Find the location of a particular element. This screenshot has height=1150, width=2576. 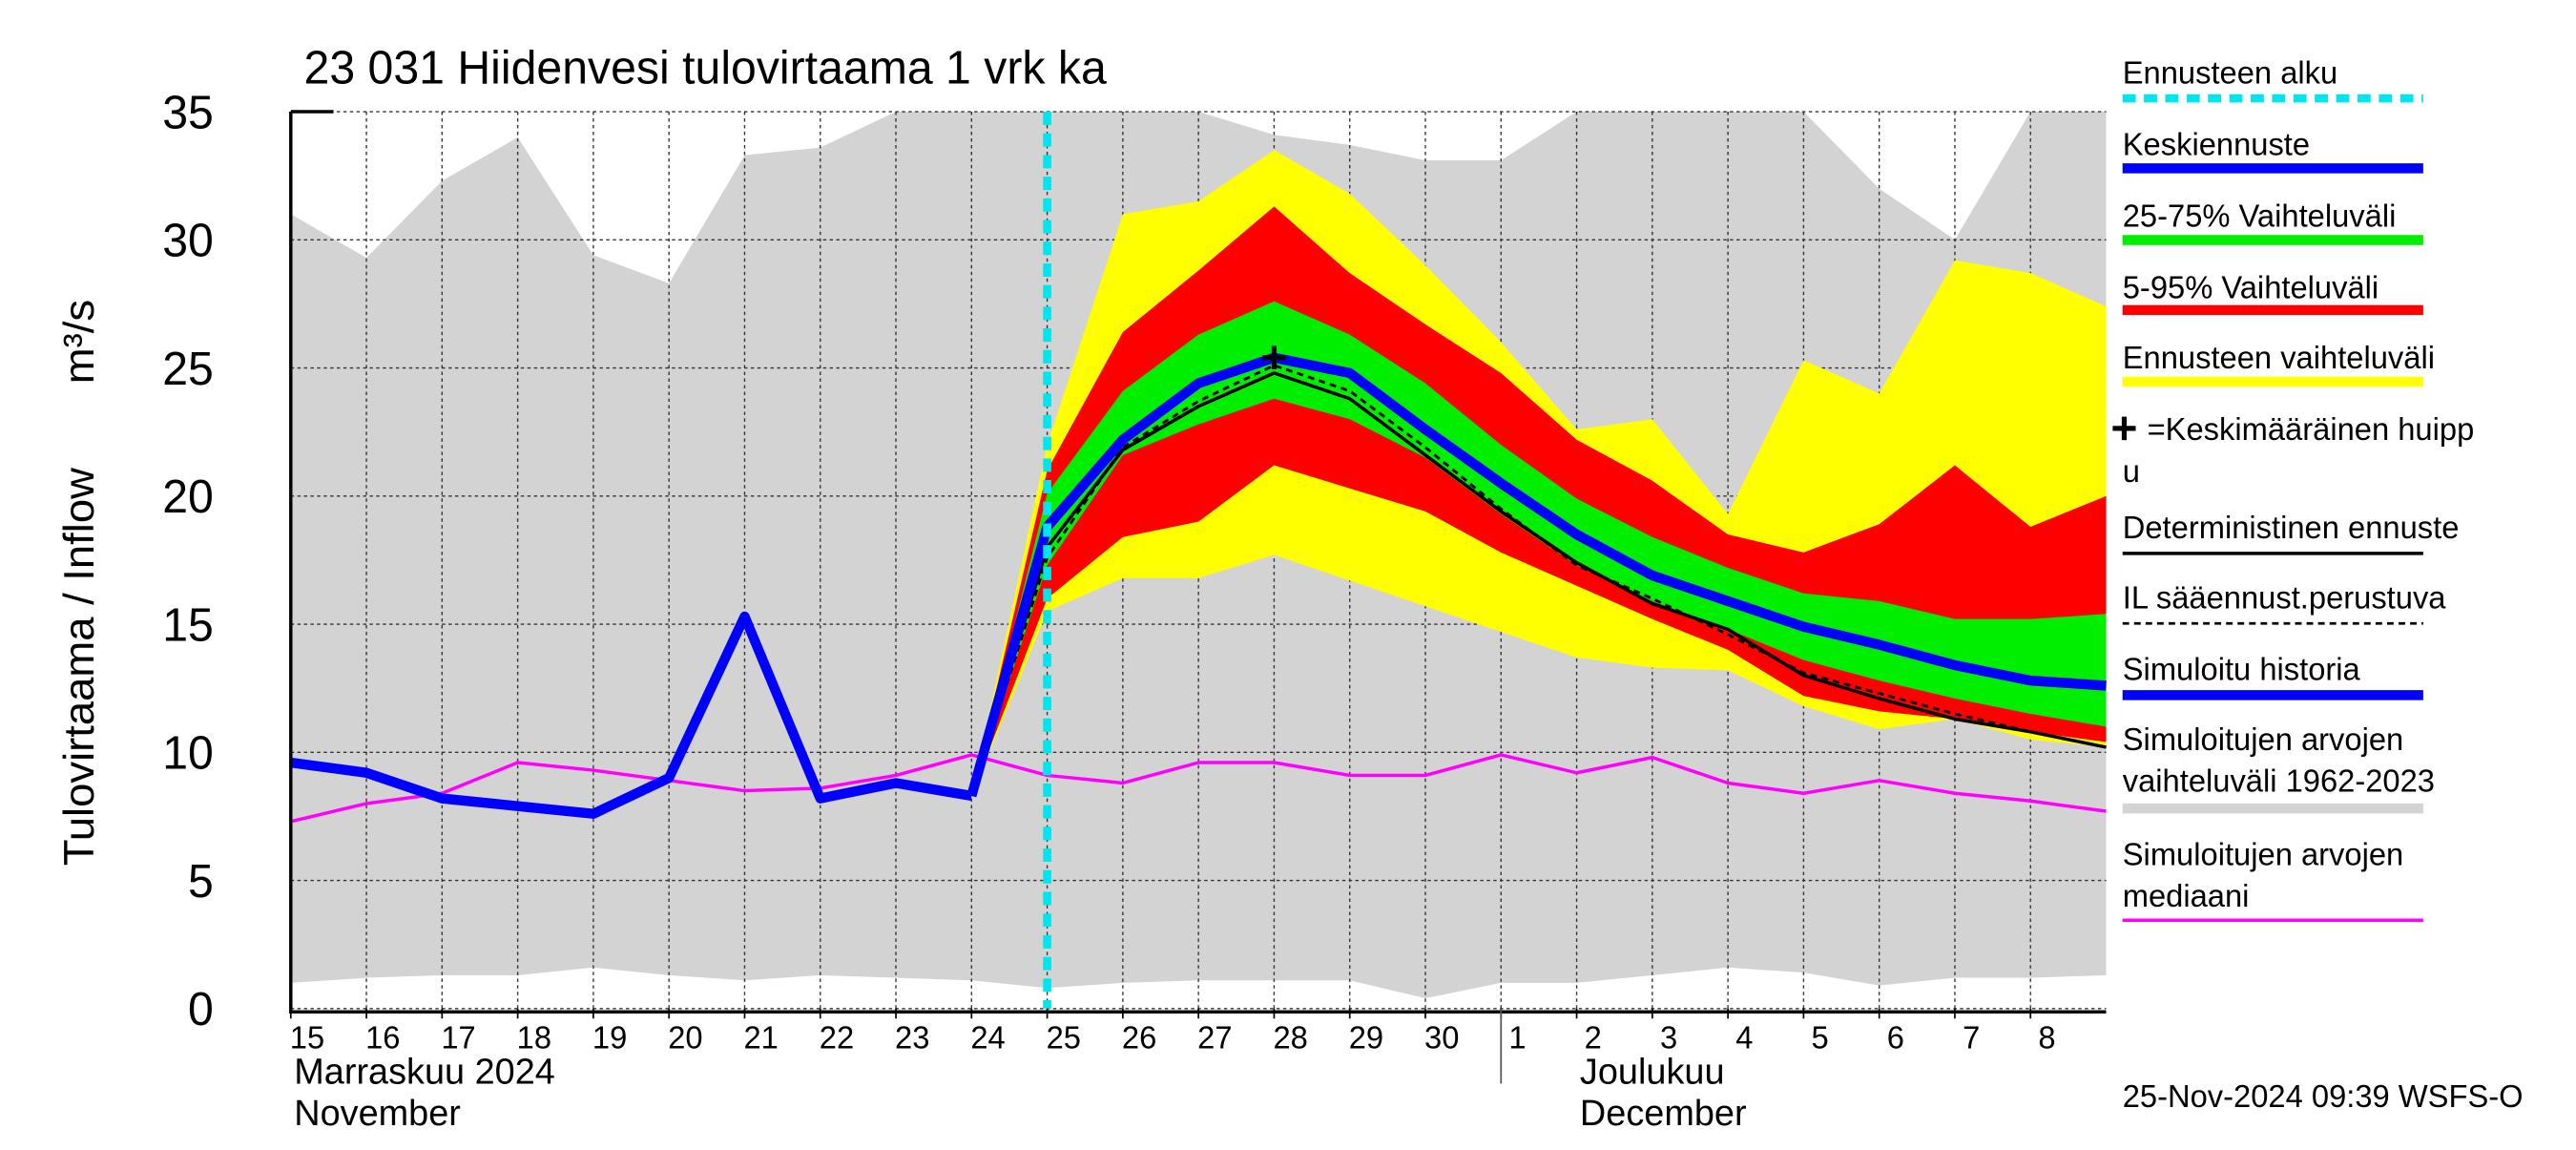

x-tick-label: 20 is located at coordinates (685, 1037).